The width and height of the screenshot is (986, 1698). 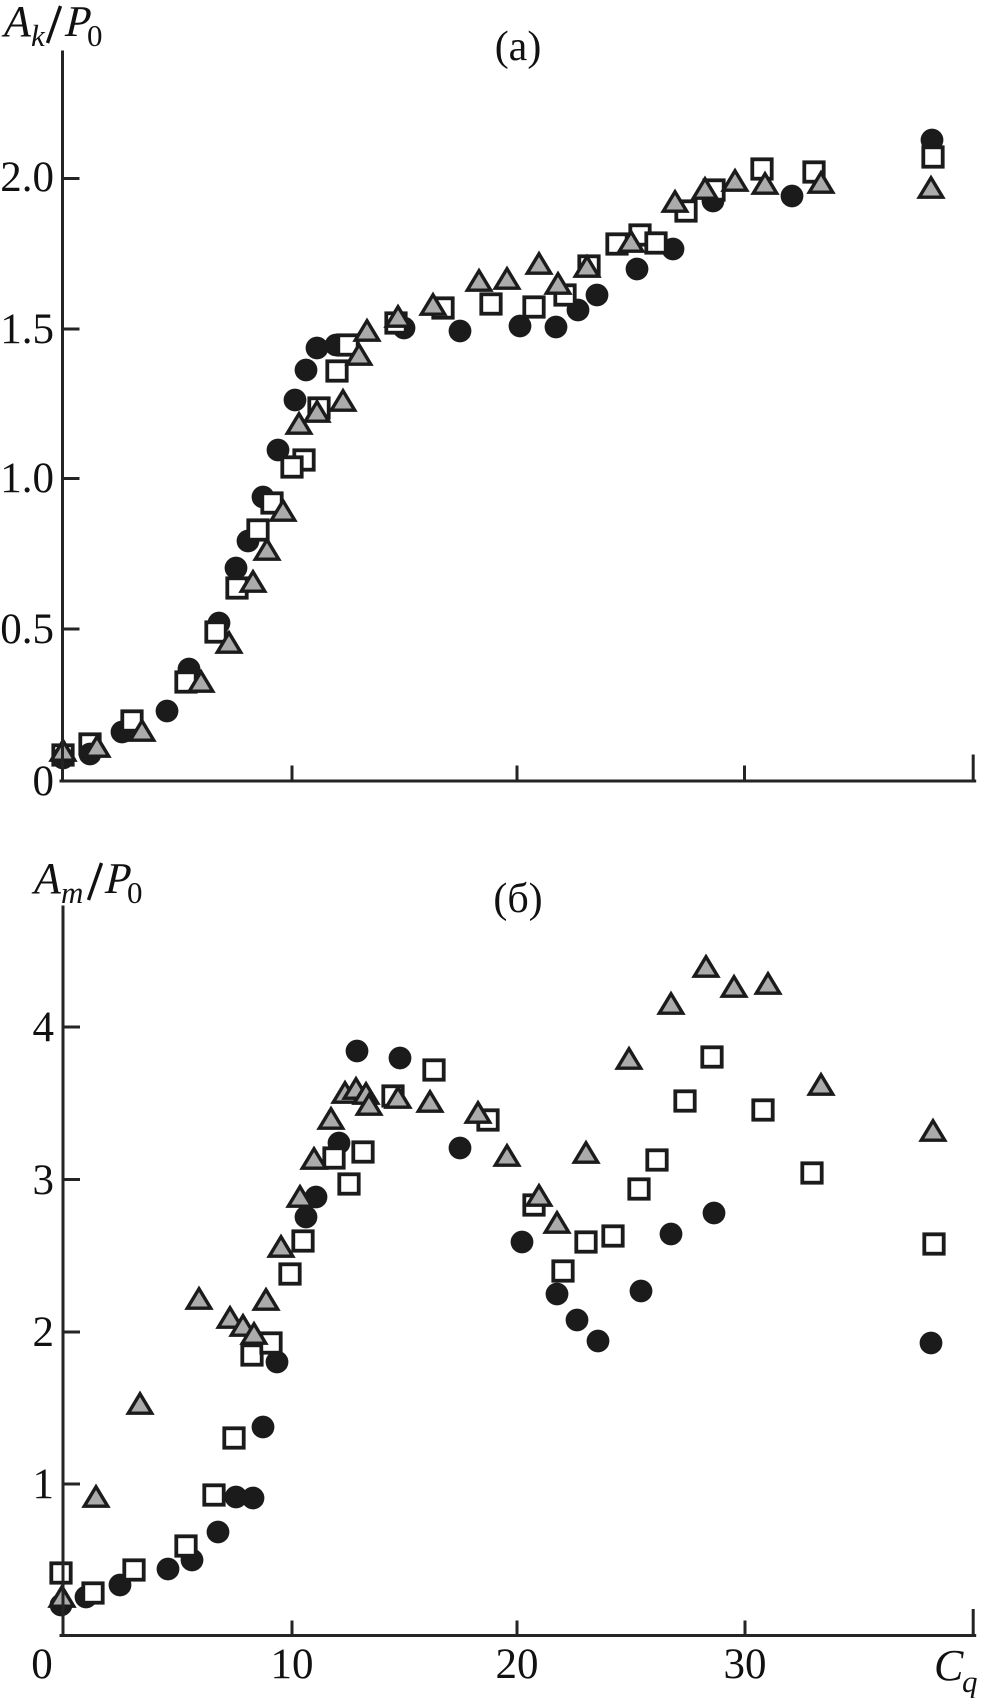 I want to click on svg-text: 30, so click(x=745, y=1664).